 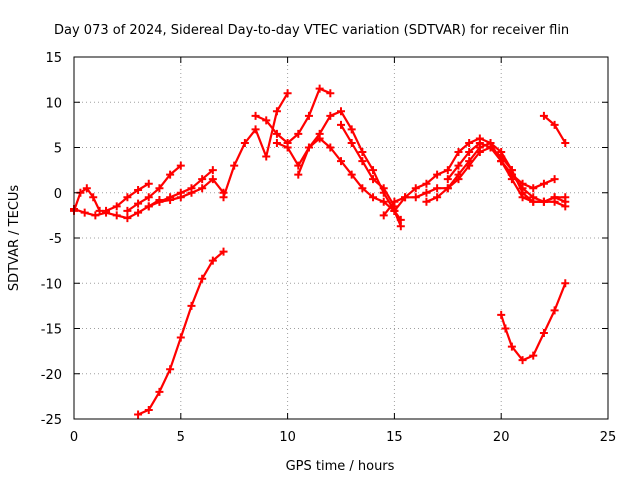 What do you see at coordinates (51, 420) in the screenshot?
I see `y-tick-label: -25` at bounding box center [51, 420].